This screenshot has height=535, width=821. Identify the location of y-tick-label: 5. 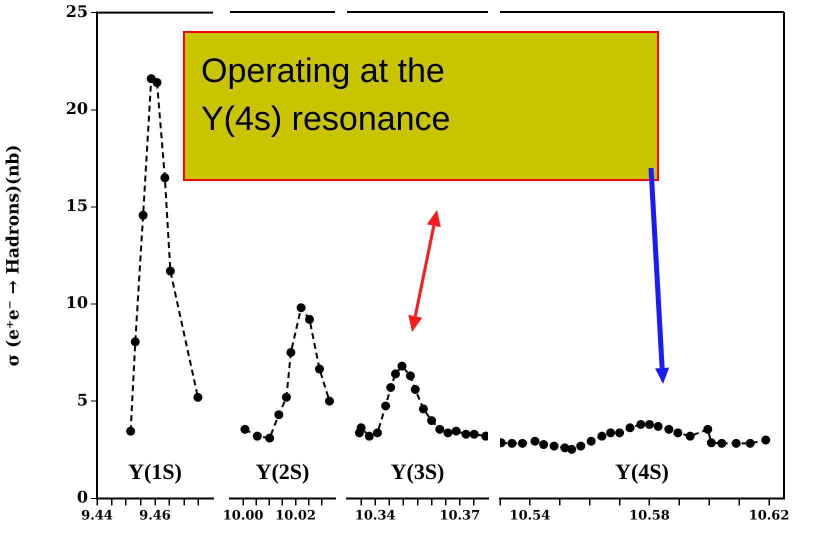
(82, 400).